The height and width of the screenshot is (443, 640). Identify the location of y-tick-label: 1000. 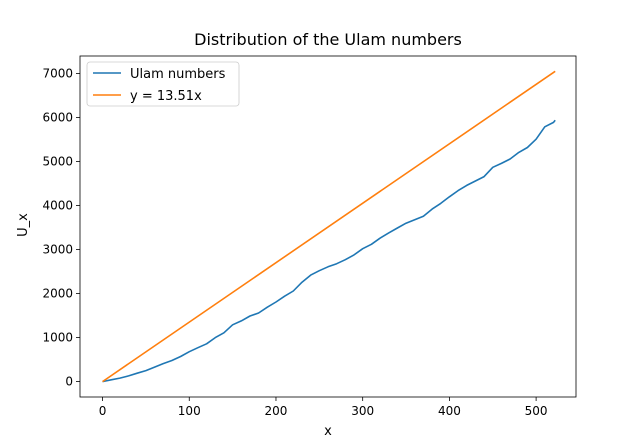
(57, 338).